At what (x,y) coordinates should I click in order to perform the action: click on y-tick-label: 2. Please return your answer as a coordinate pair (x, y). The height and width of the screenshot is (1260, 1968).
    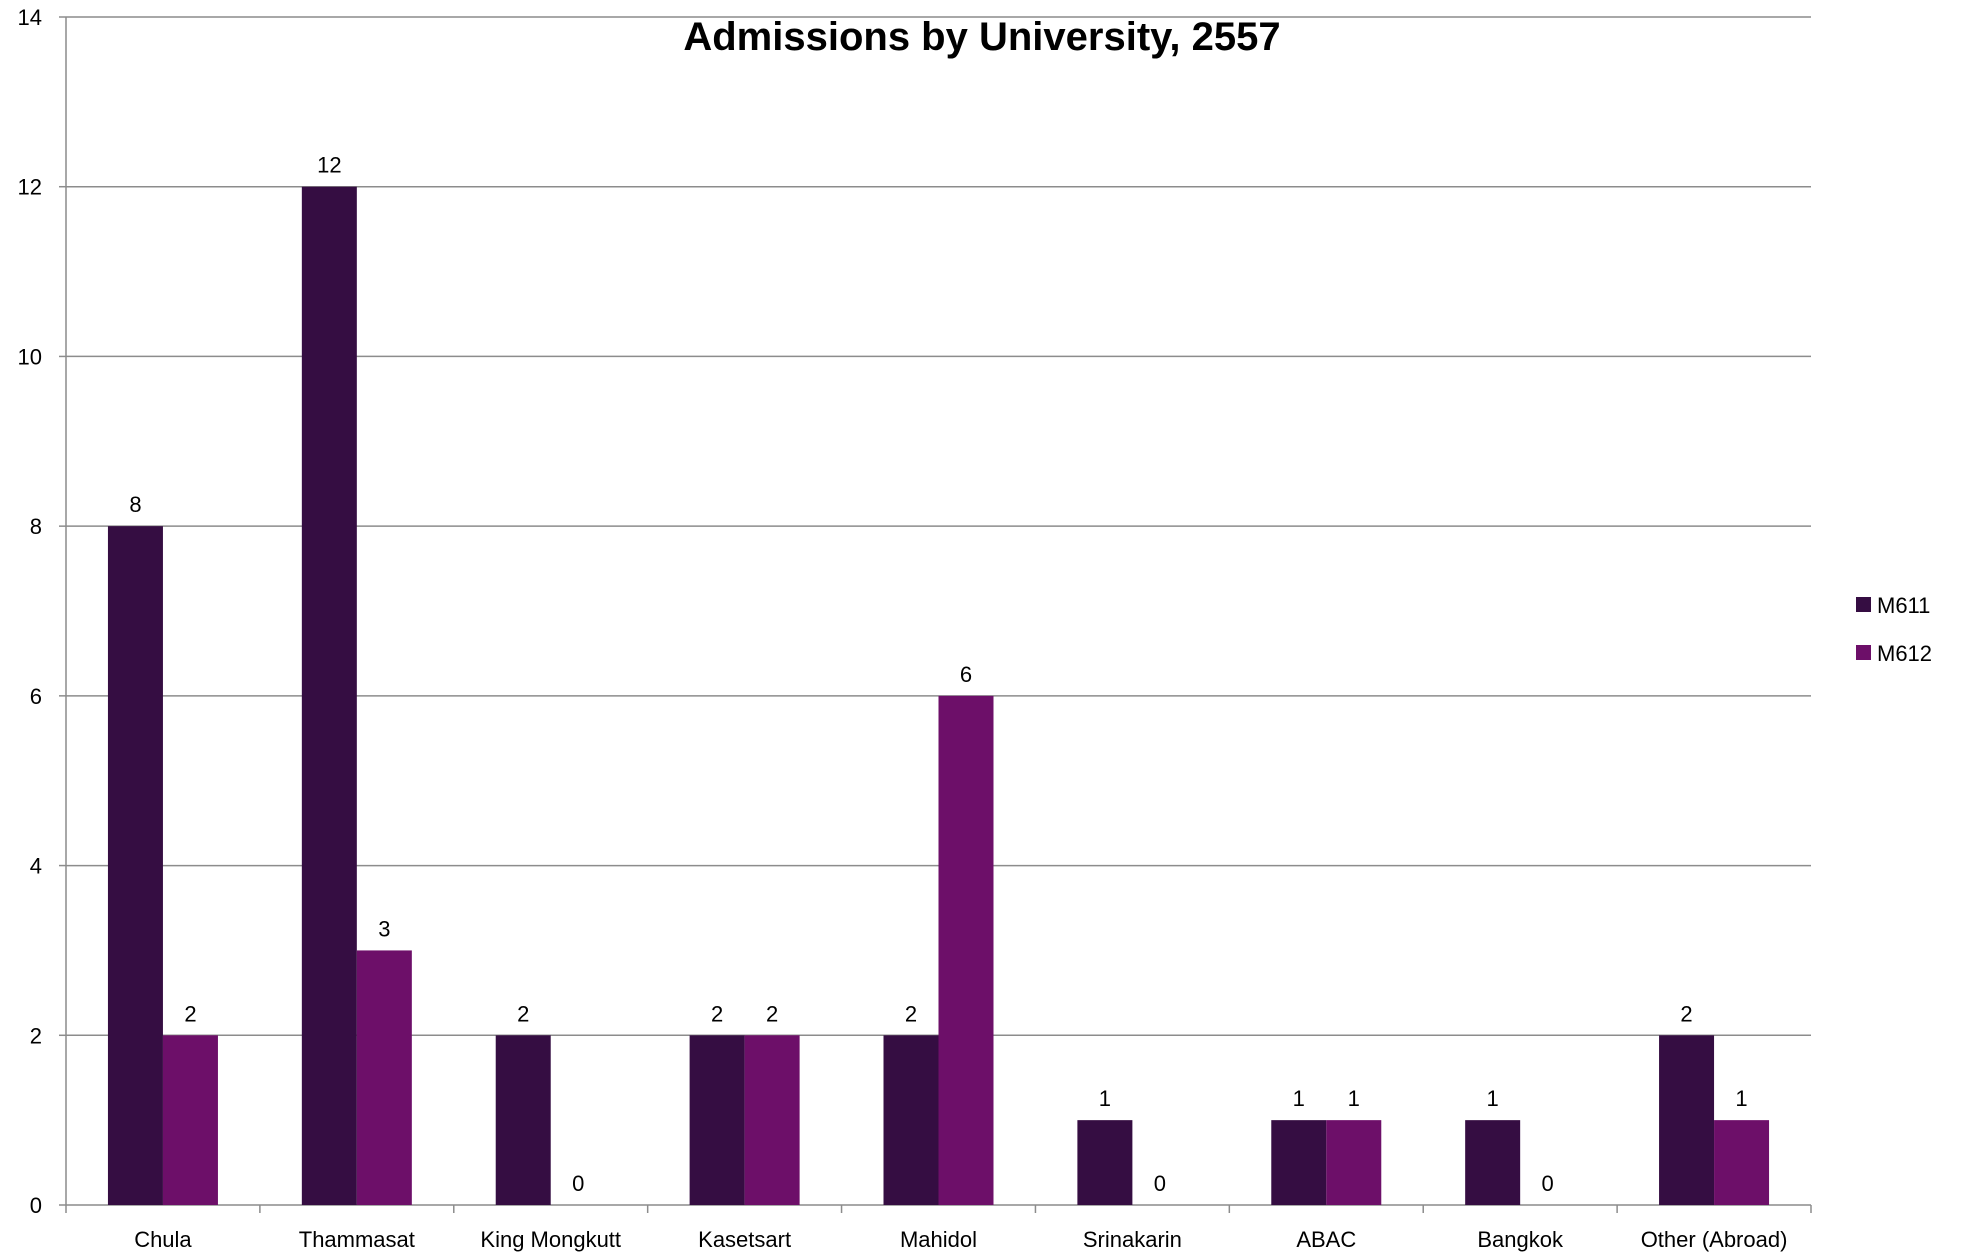
    Looking at the image, I should click on (36, 1035).